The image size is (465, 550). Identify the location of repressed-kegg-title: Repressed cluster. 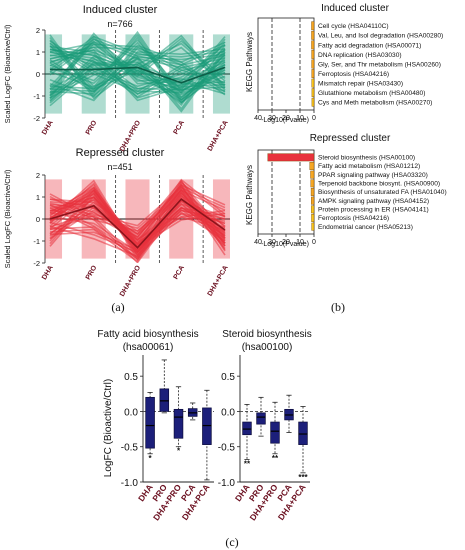
(350, 138).